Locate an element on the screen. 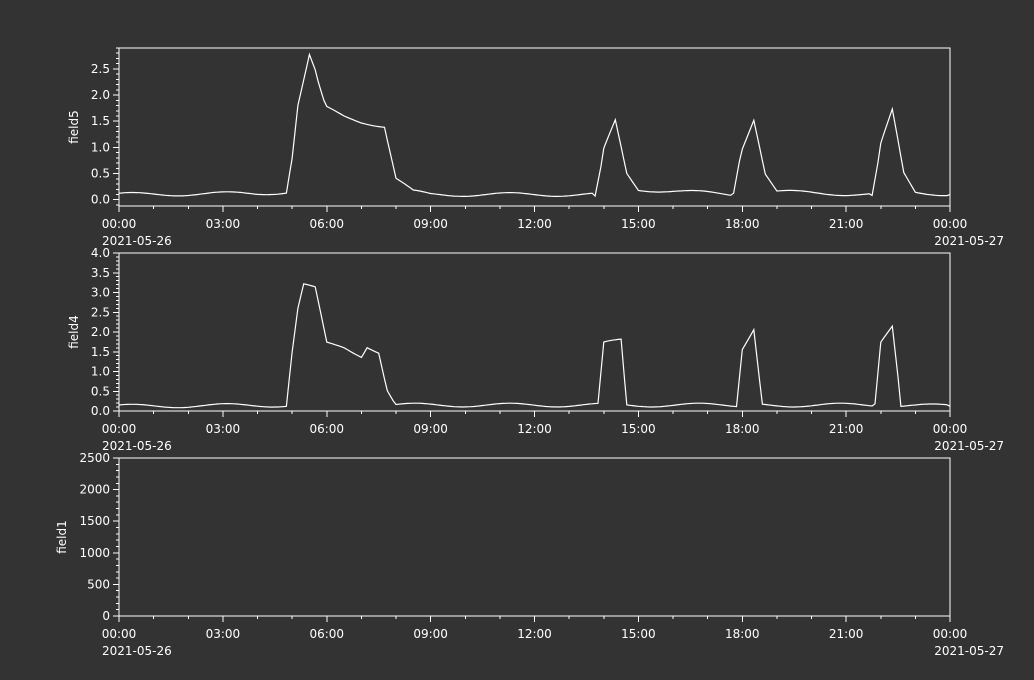  y-tick-label: 3.0 is located at coordinates (100, 293).